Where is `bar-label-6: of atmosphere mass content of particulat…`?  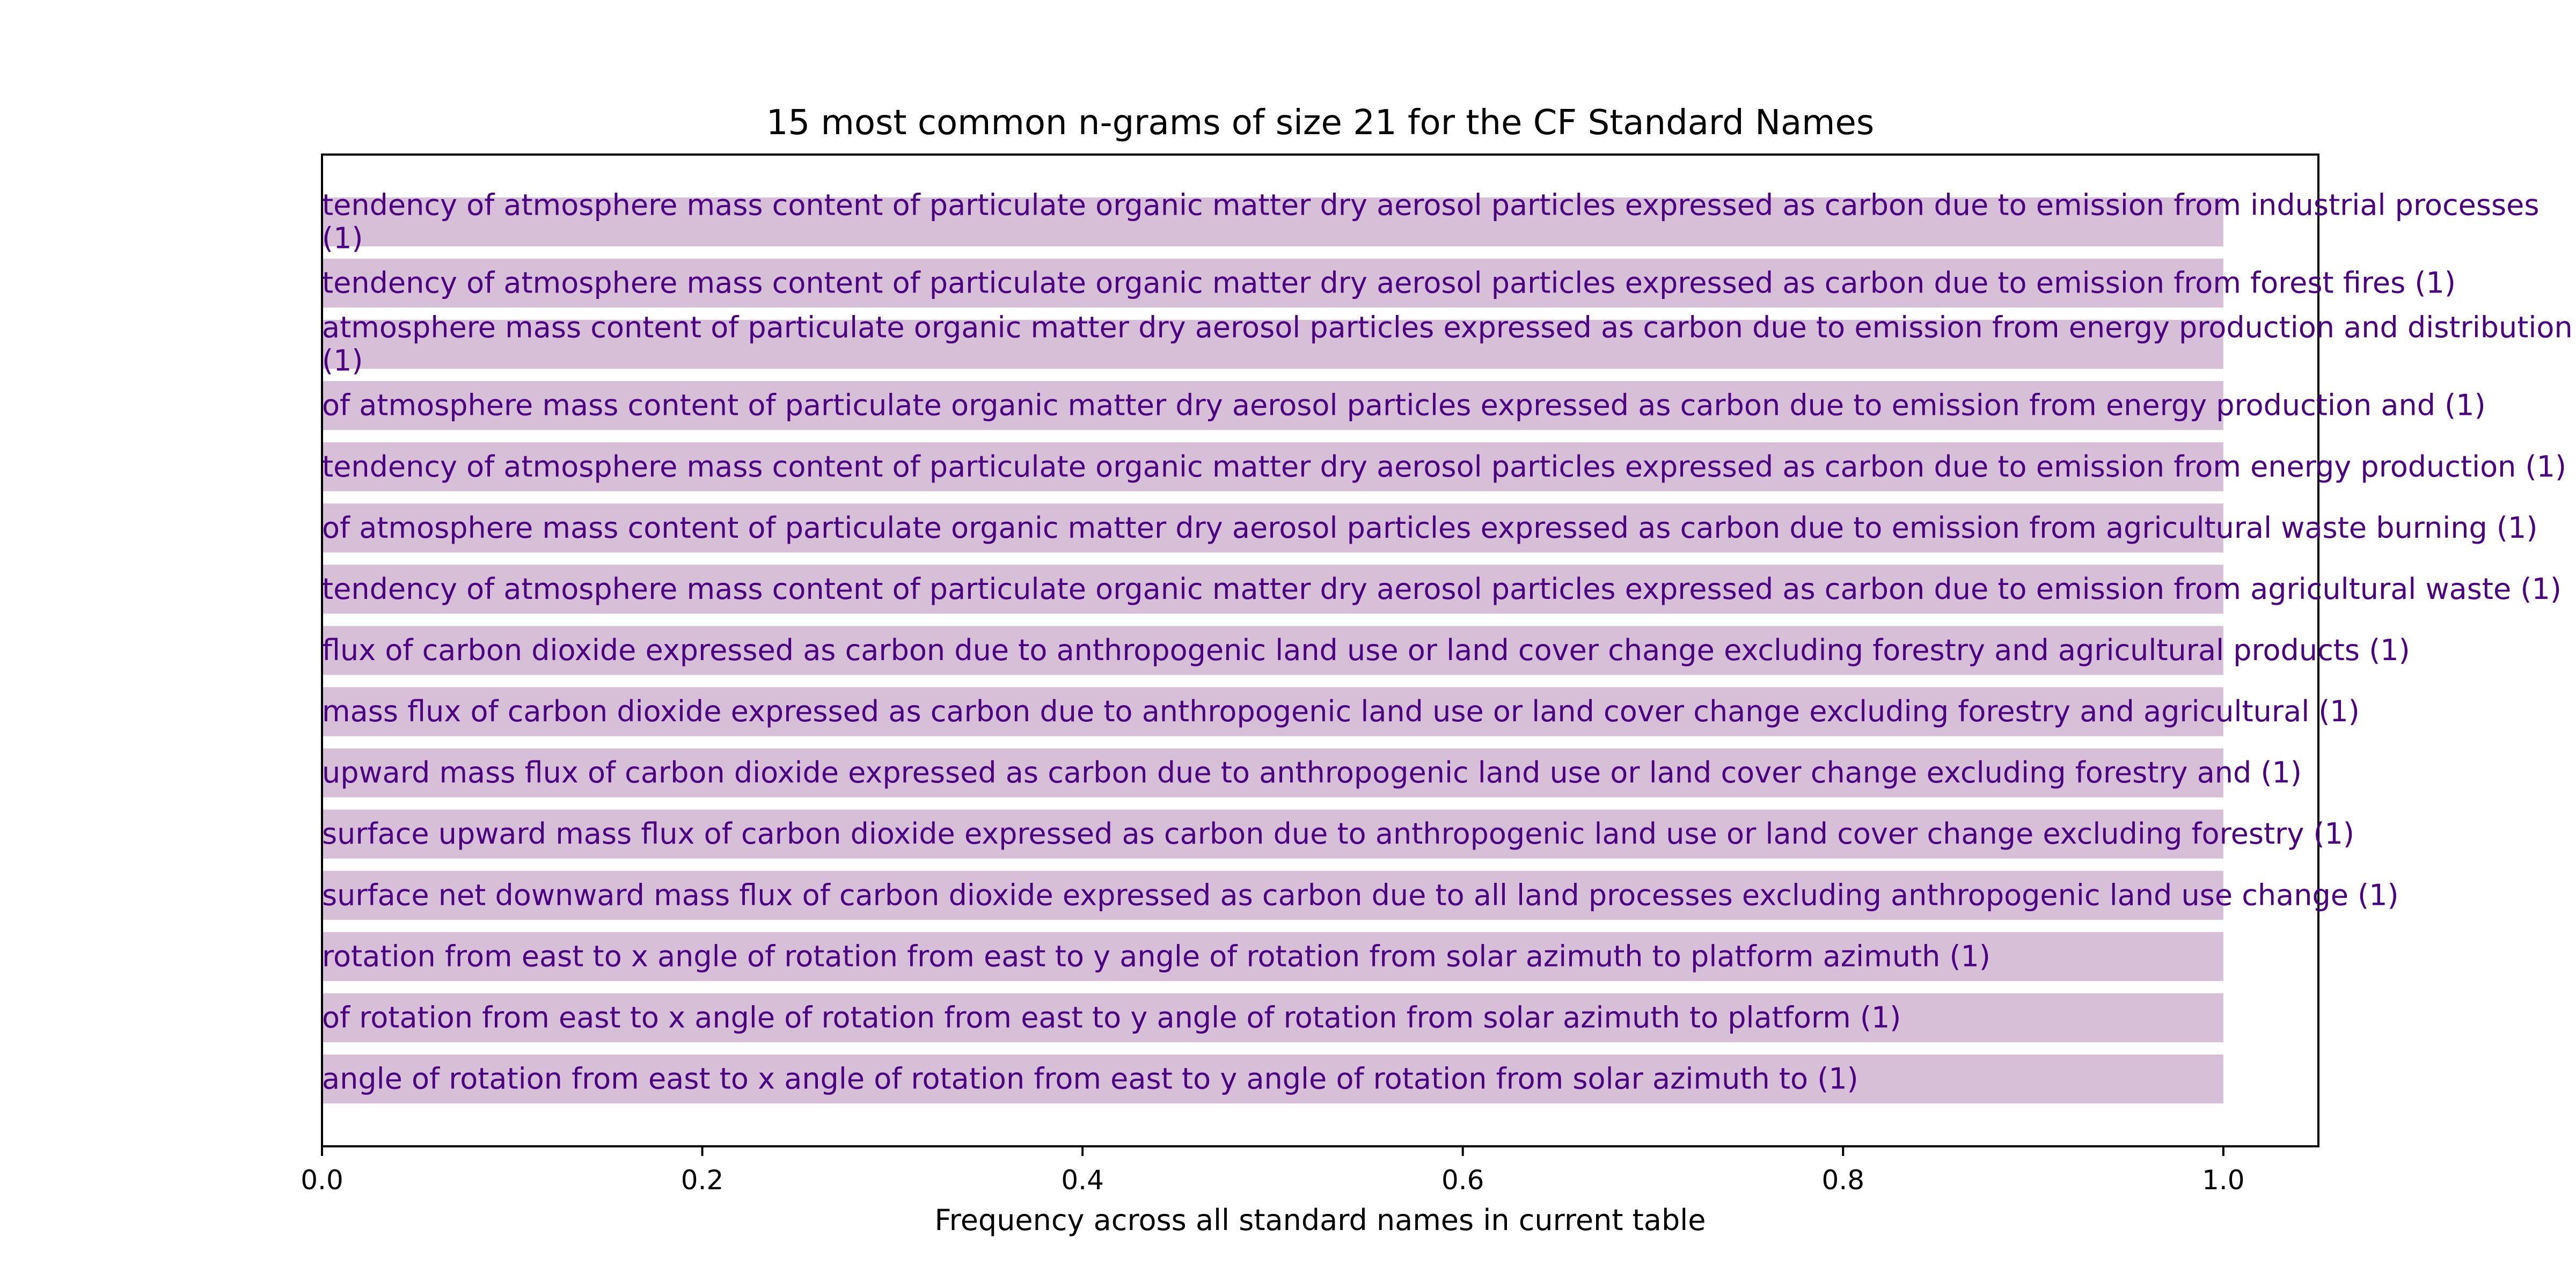 bar-label-6: of atmosphere mass content of particulat… is located at coordinates (1429, 528).